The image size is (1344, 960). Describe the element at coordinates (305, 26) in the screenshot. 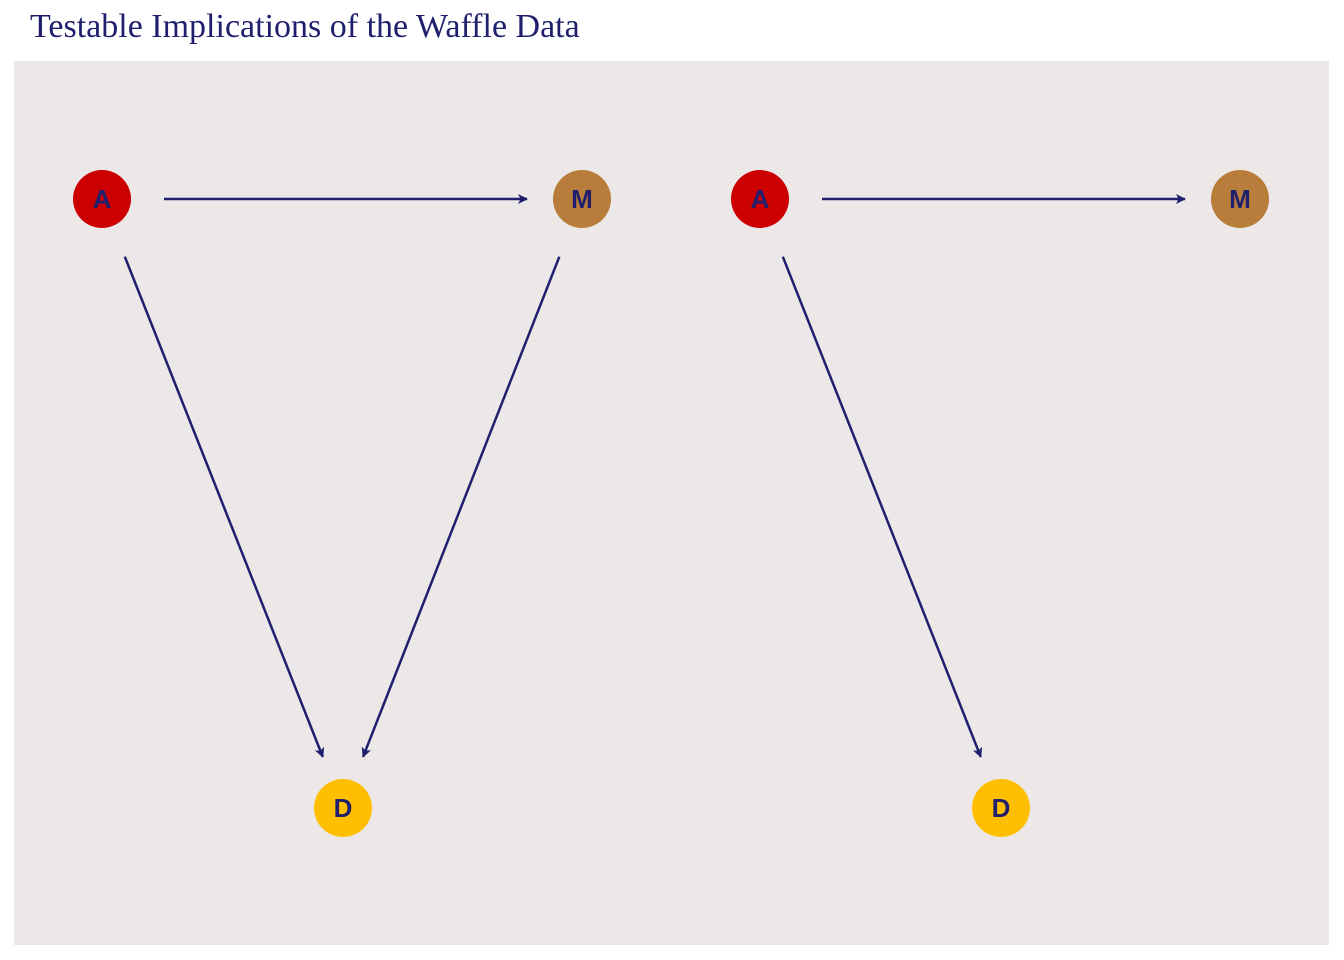

I see `page-title: Testable Implications of the Waffle Data` at that location.